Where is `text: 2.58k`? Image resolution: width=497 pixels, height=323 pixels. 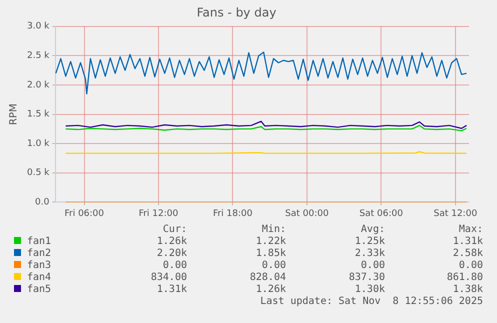 text: 2.58k is located at coordinates (467, 254).